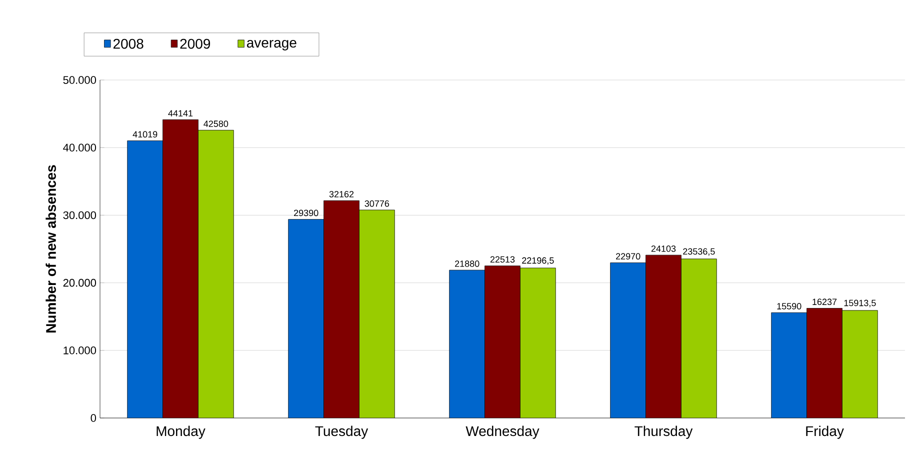  I want to click on data-label: 21880, so click(467, 263).